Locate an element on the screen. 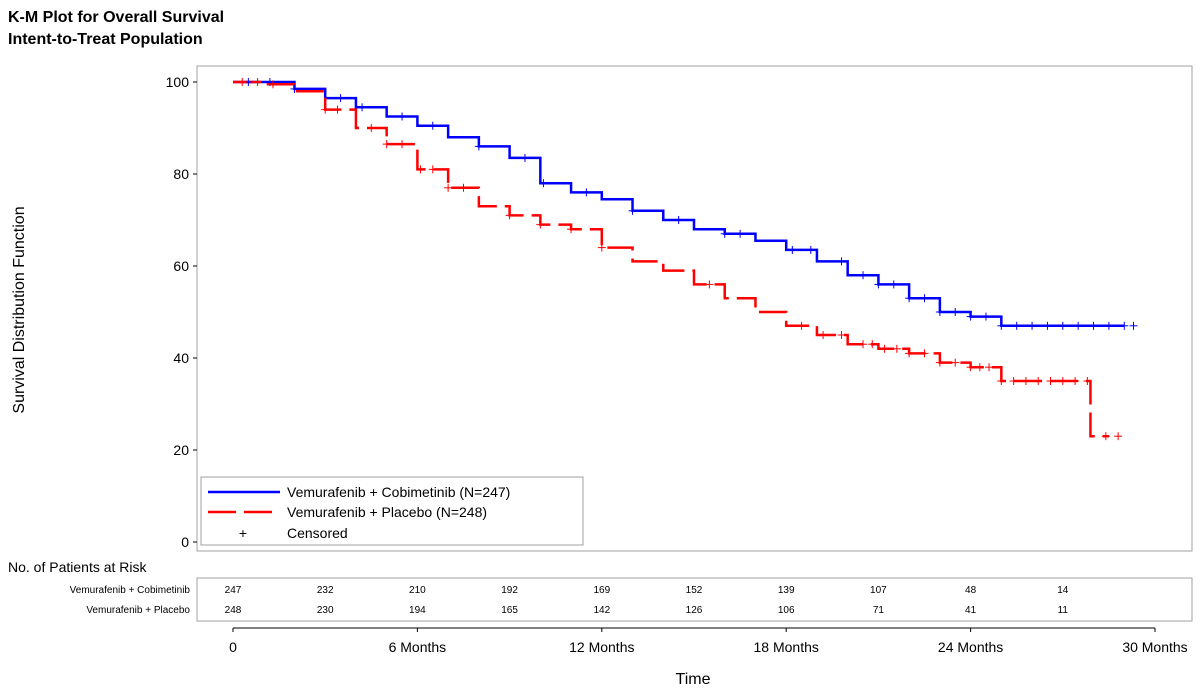 This screenshot has width=1200, height=693. chart-title: K-M Plot for Overall Survival is located at coordinates (116, 17).